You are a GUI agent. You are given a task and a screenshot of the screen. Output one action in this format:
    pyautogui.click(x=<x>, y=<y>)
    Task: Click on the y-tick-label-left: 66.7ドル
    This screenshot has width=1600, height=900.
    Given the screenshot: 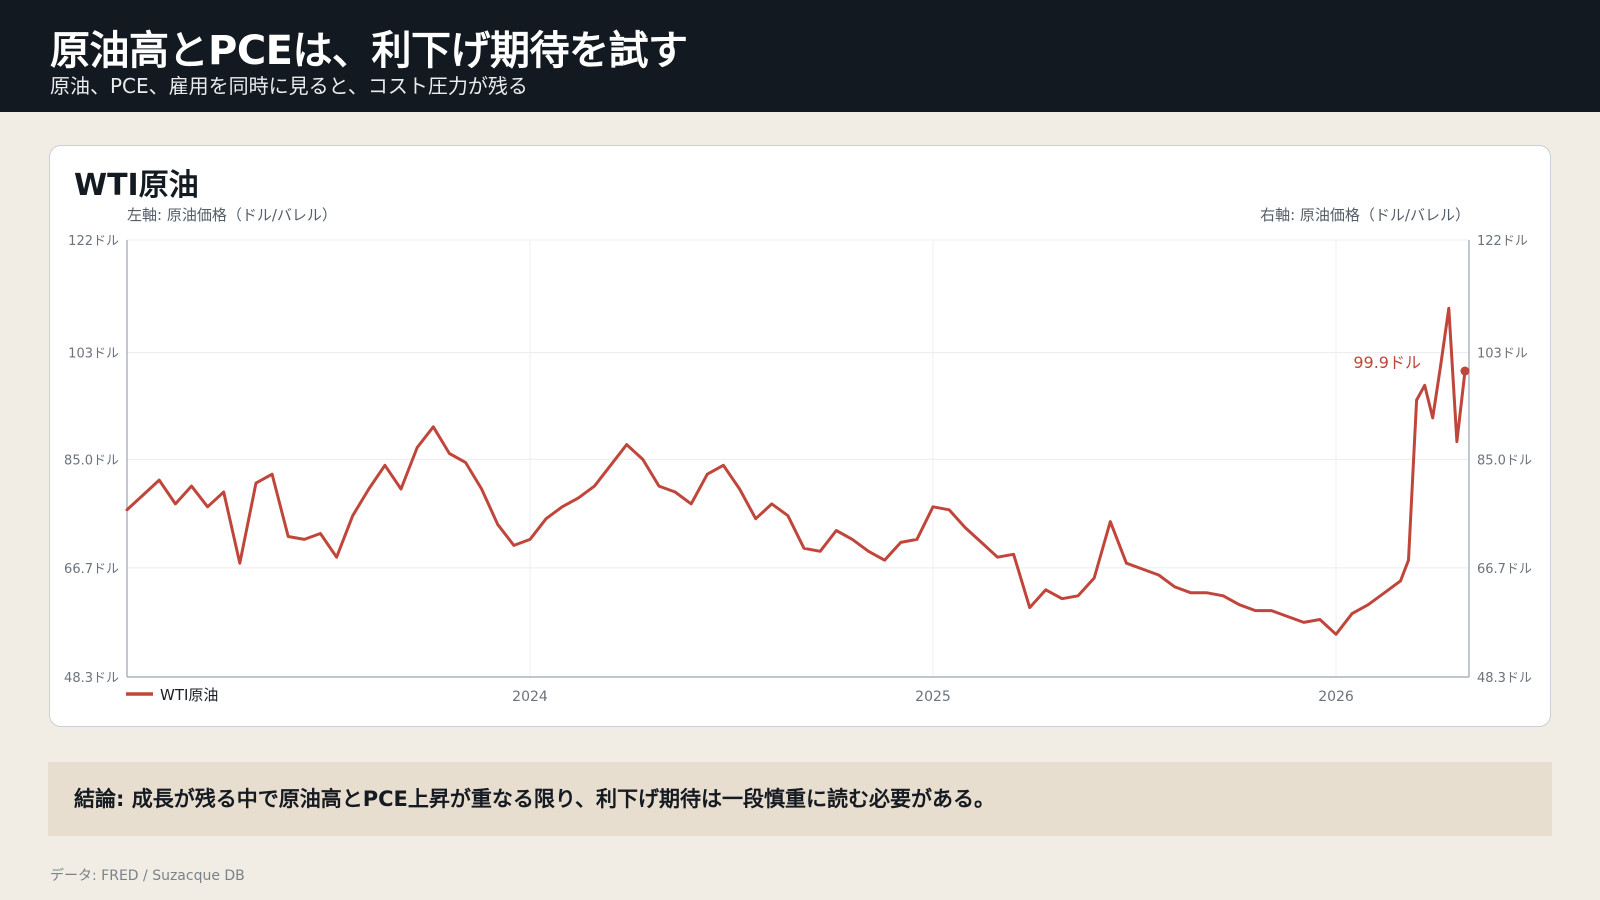 What is the action you would take?
    pyautogui.click(x=91, y=569)
    